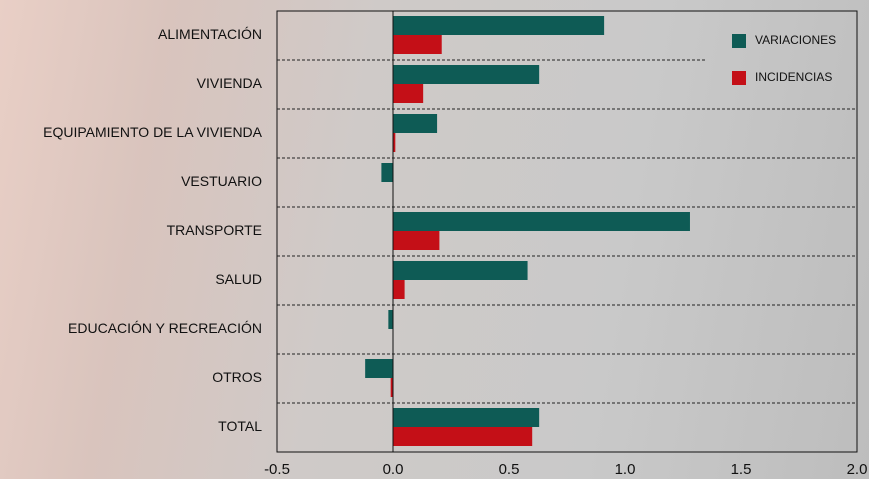 The width and height of the screenshot is (869, 479). What do you see at coordinates (165, 328) in the screenshot?
I see `y-tick-label: EDUCACIÓN Y RECREACIÓN` at bounding box center [165, 328].